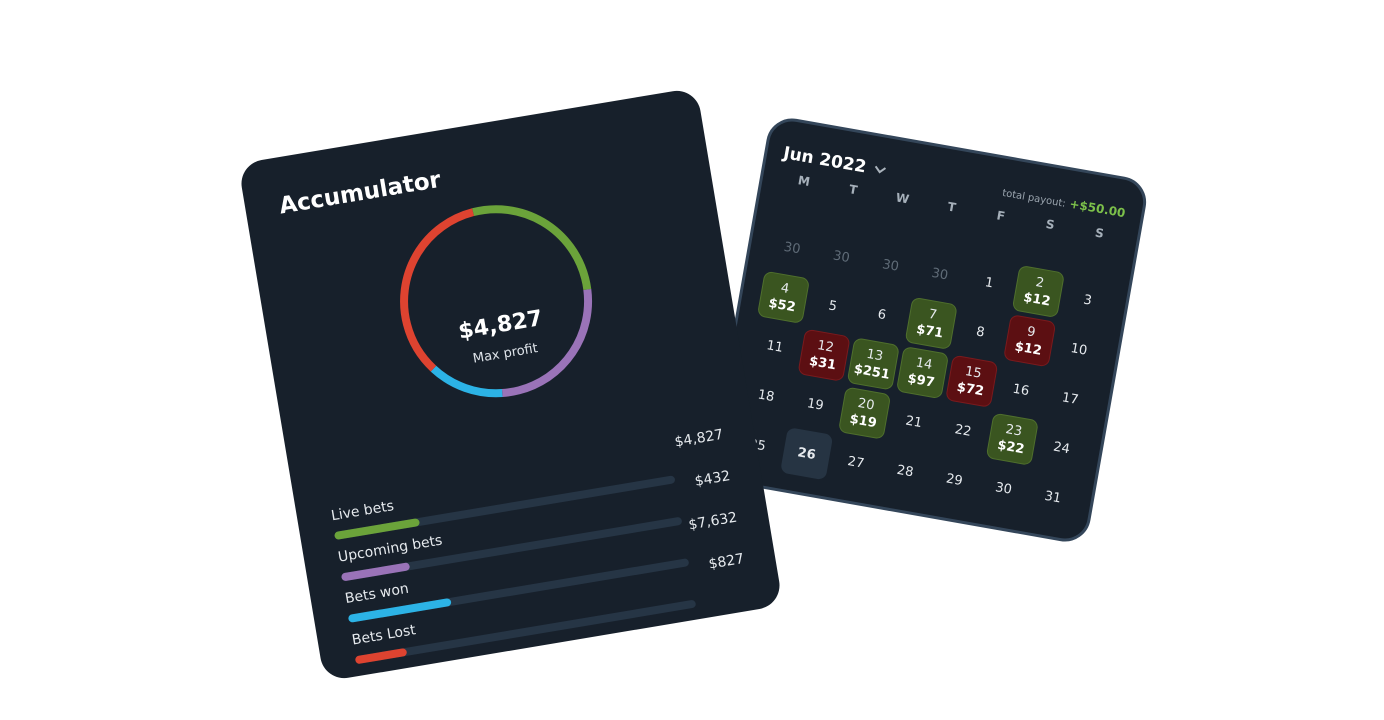  I want to click on day-number: 26, so click(806, 453).